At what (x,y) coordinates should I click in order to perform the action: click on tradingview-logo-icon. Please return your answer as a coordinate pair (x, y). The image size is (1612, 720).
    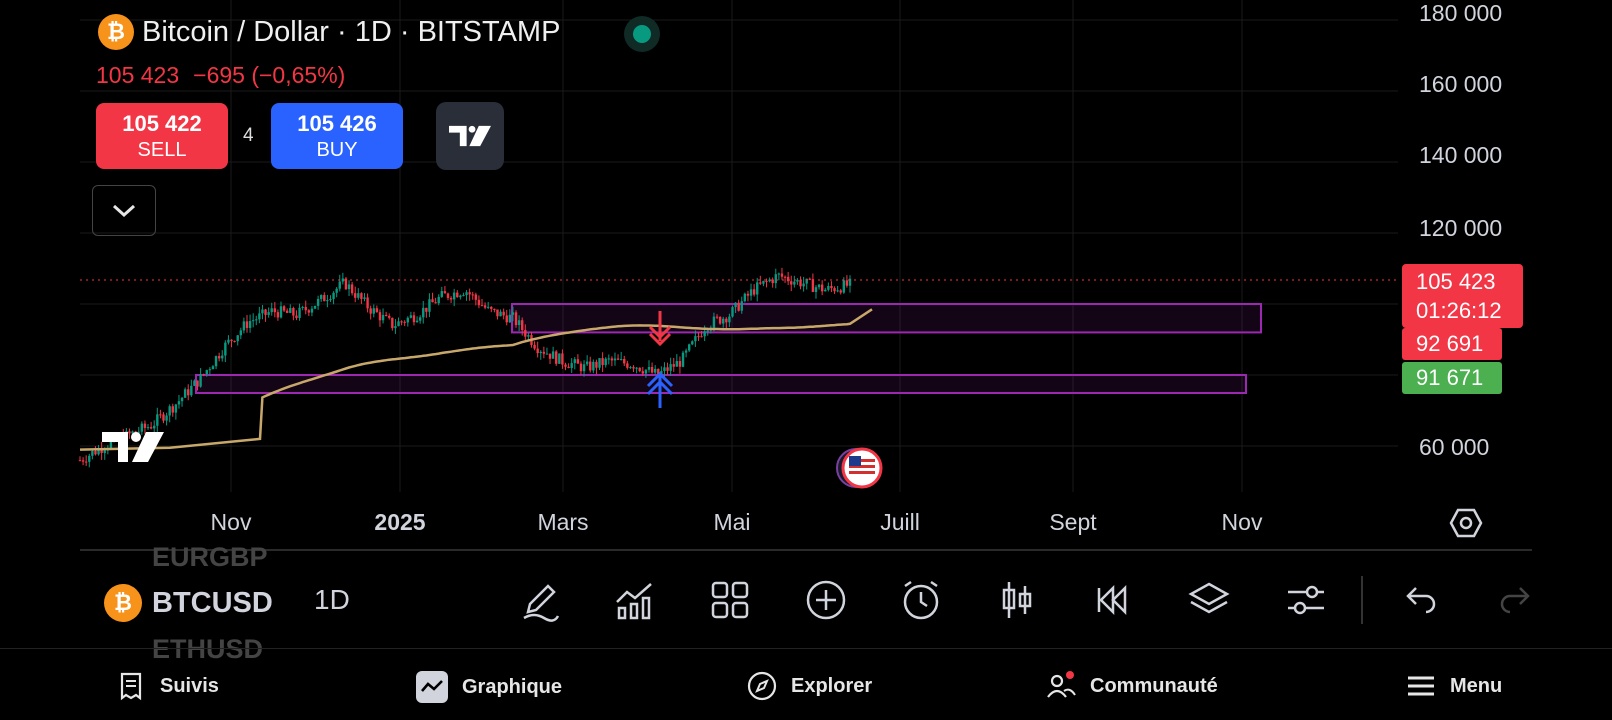
    Looking at the image, I should click on (470, 136).